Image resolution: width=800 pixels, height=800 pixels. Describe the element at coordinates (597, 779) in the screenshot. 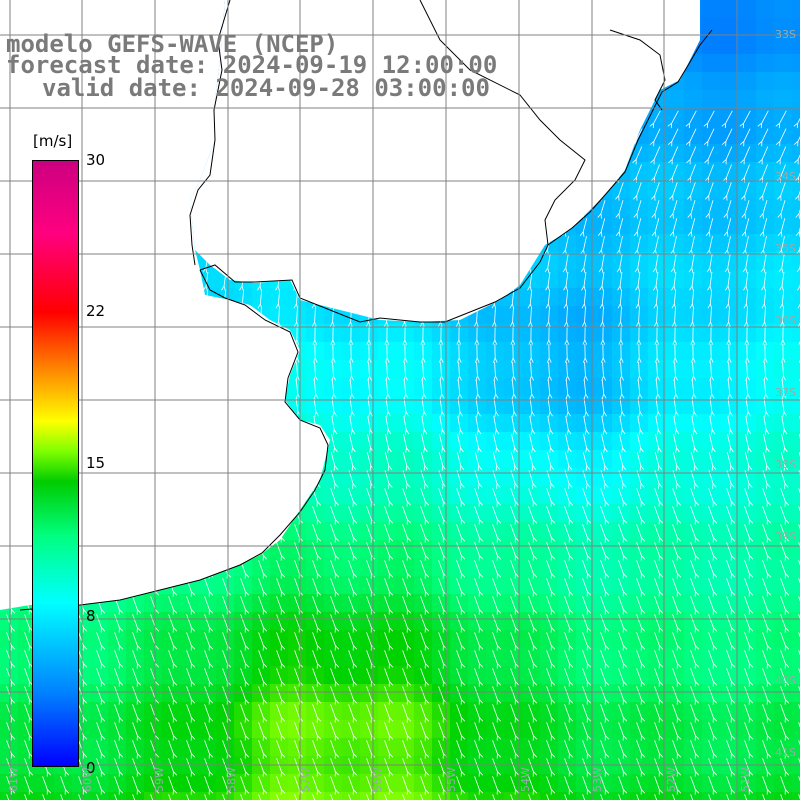

I see `lon-label: 53W` at that location.